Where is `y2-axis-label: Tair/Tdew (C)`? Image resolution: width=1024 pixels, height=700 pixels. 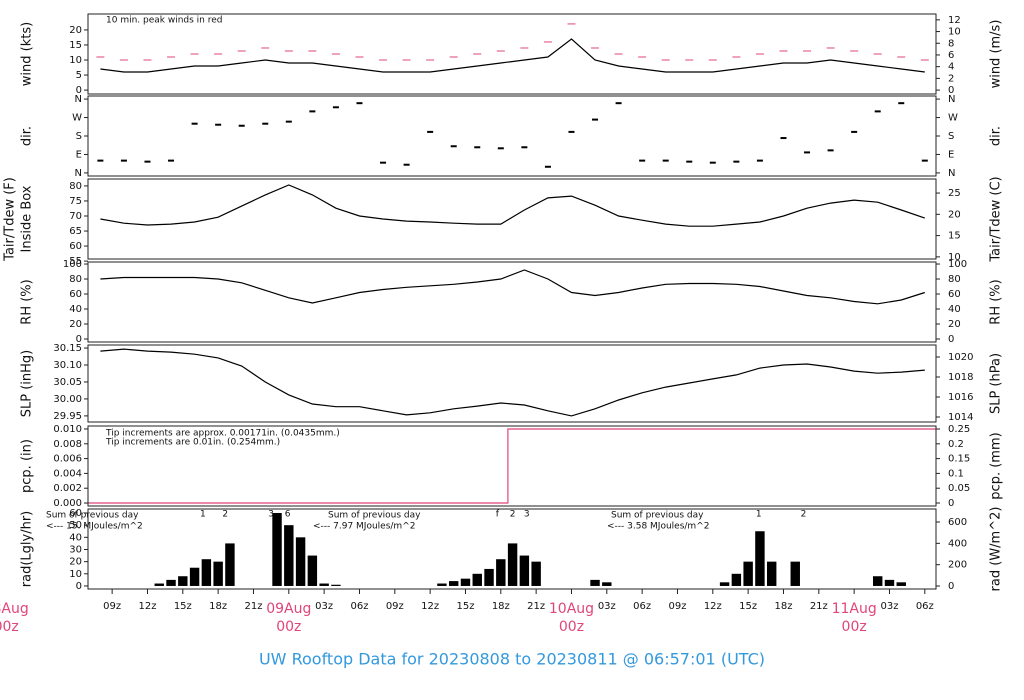
y2-axis-label: Tair/Tdew (C) is located at coordinates (996, 219).